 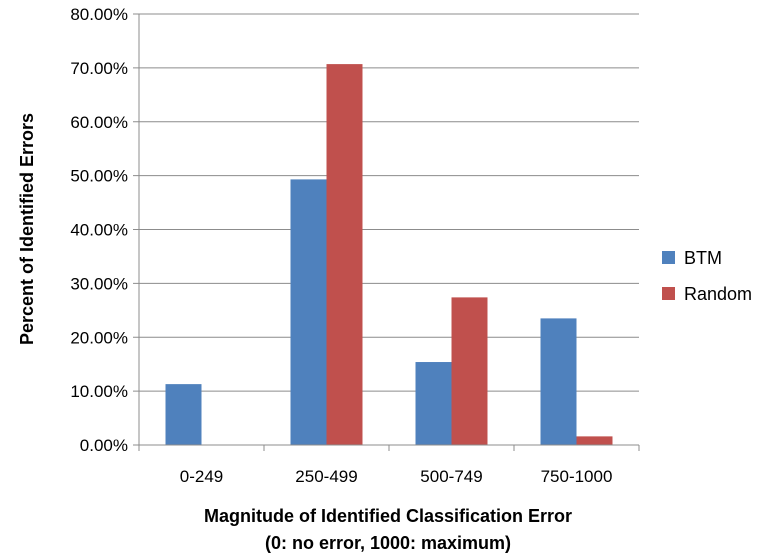 What do you see at coordinates (577, 476) in the screenshot?
I see `x-tick-label: 750-1000` at bounding box center [577, 476].